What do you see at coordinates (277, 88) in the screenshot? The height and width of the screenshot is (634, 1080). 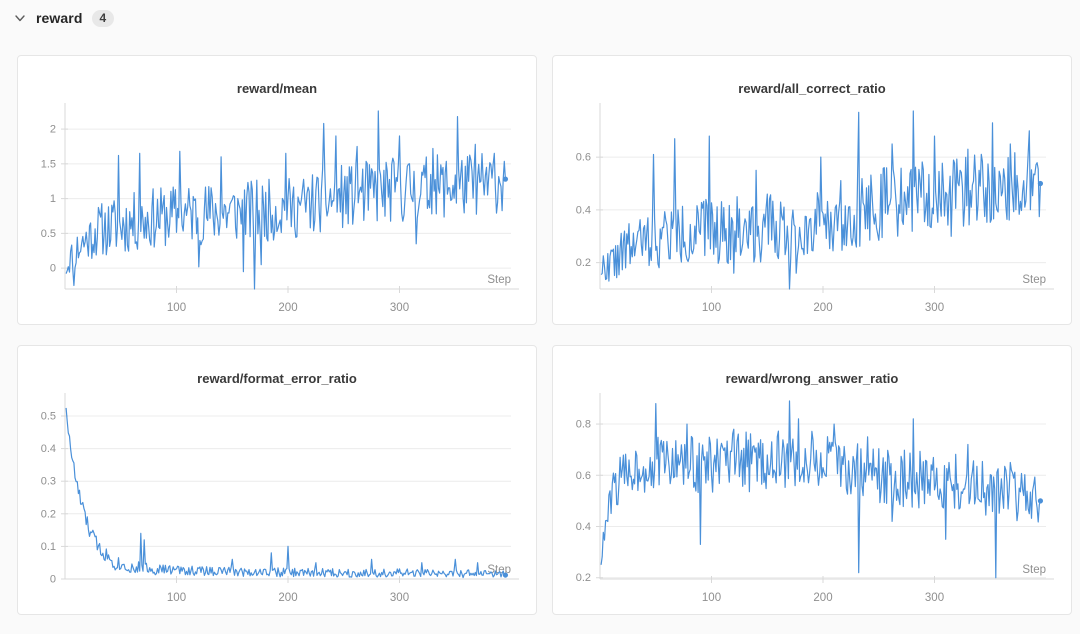 I see `chart-title: reward/mean` at bounding box center [277, 88].